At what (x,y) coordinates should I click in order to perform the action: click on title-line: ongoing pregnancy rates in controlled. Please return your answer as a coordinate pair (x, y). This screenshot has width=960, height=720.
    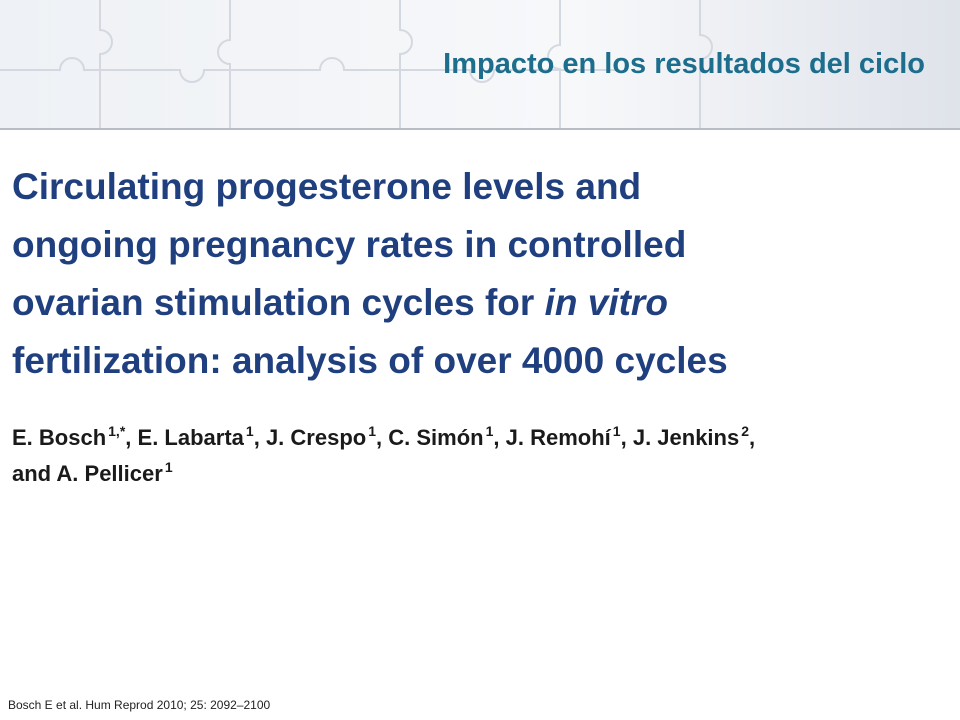
    Looking at the image, I should click on (349, 244).